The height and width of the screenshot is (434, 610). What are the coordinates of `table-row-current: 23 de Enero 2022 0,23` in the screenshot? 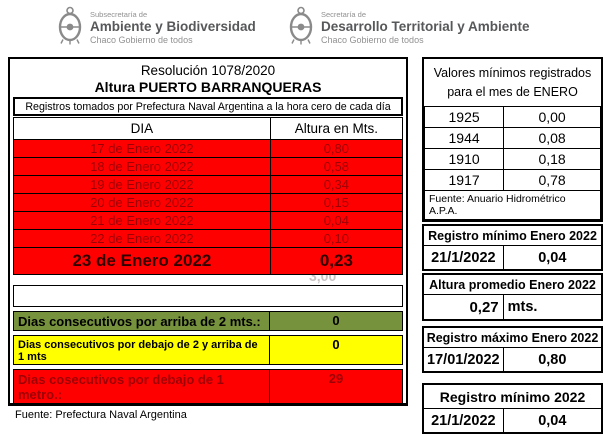 It's located at (208, 261).